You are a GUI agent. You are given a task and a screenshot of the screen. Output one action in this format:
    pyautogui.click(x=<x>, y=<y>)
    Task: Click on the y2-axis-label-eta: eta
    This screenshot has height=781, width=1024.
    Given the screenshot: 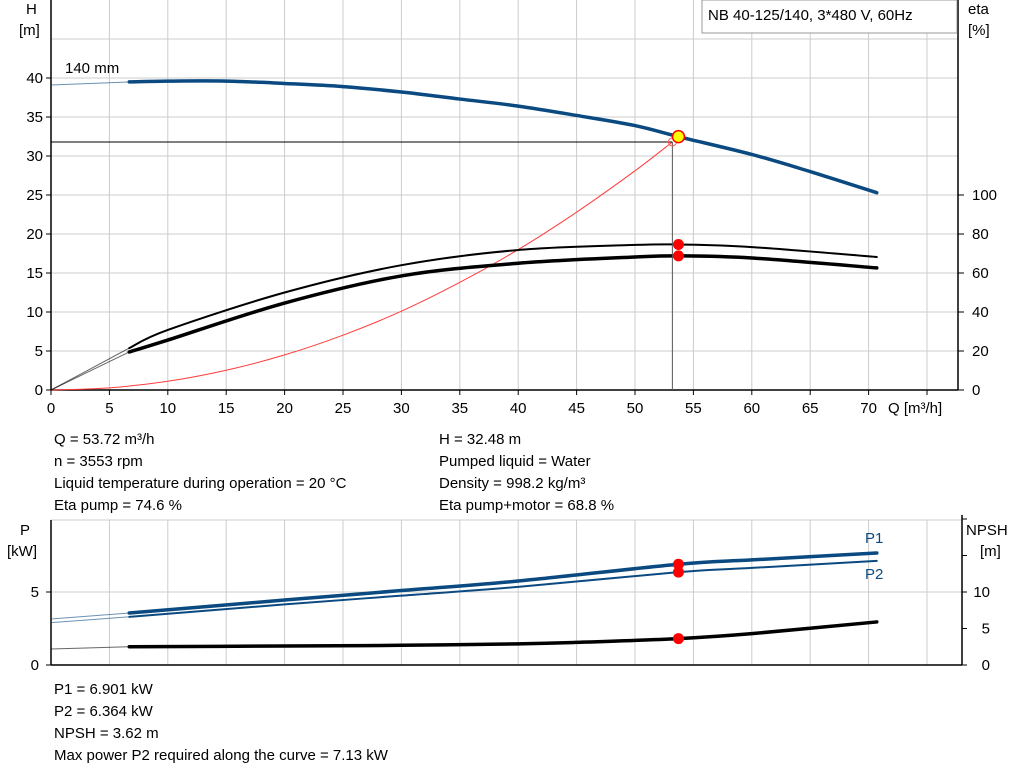 What is the action you would take?
    pyautogui.click(x=979, y=9)
    